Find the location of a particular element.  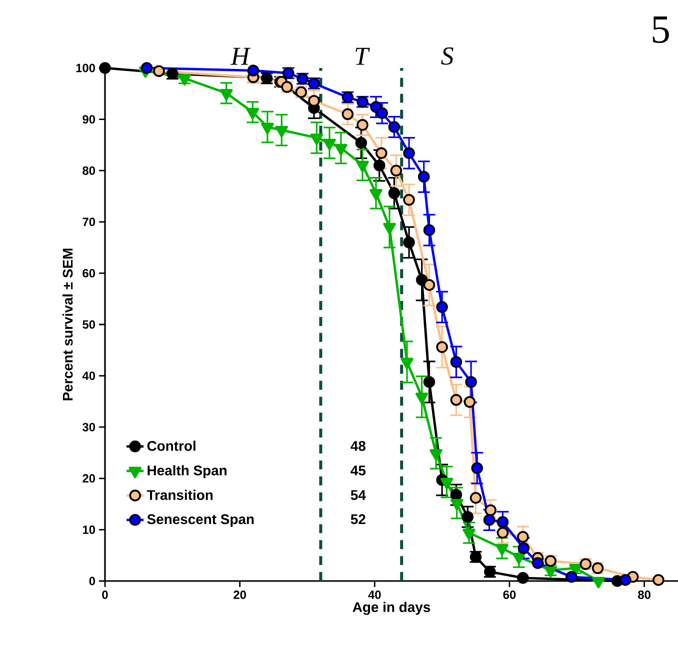

y-tick-label: 40 is located at coordinates (89, 376).